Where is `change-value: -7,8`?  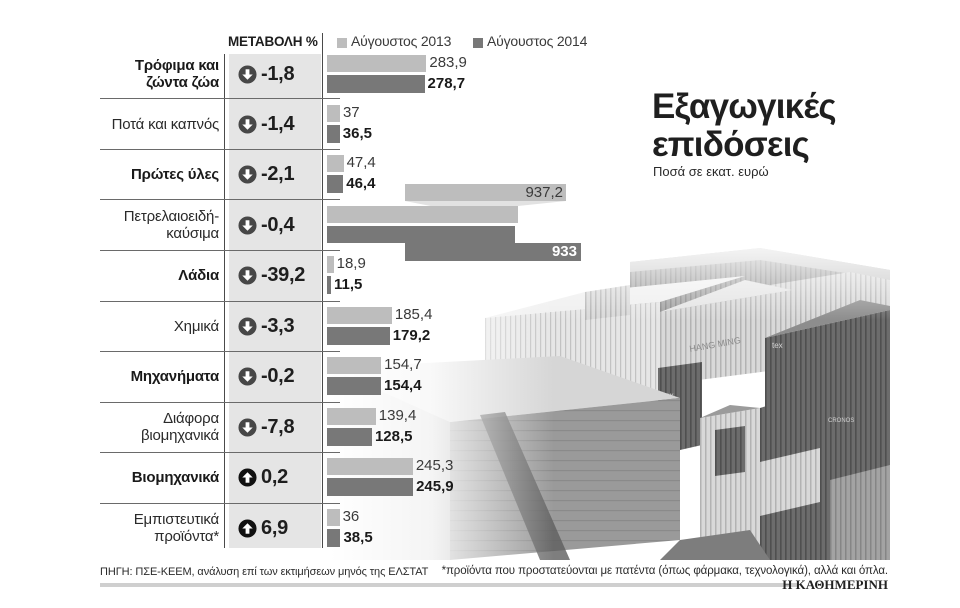 change-value: -7,8 is located at coordinates (278, 426).